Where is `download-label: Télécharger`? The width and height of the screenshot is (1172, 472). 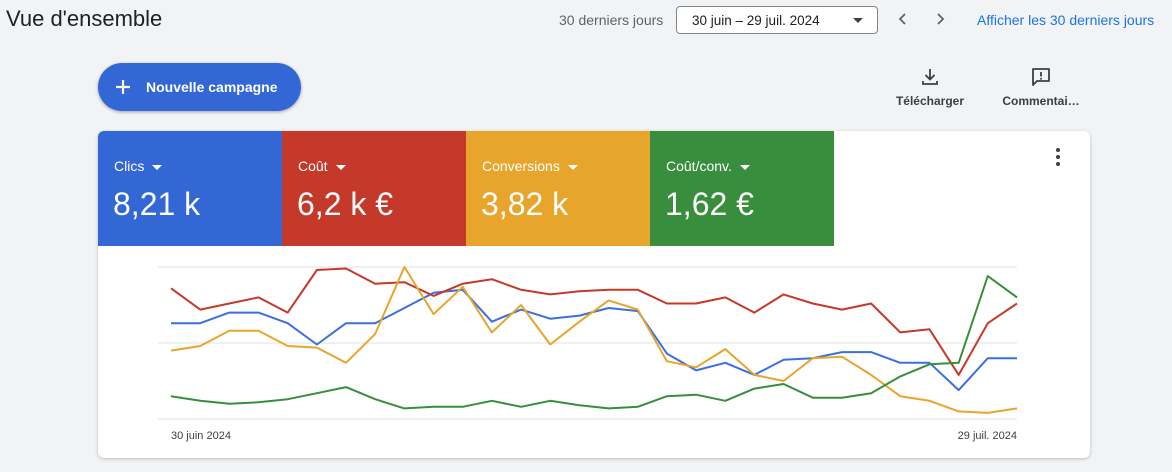 download-label: Télécharger is located at coordinates (930, 101).